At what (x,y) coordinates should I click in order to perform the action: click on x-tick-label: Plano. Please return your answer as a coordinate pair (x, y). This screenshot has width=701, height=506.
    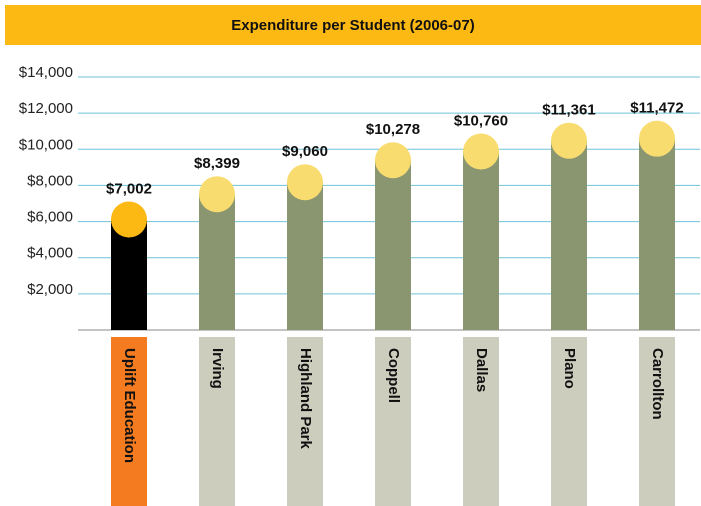
    Looking at the image, I should click on (569, 368).